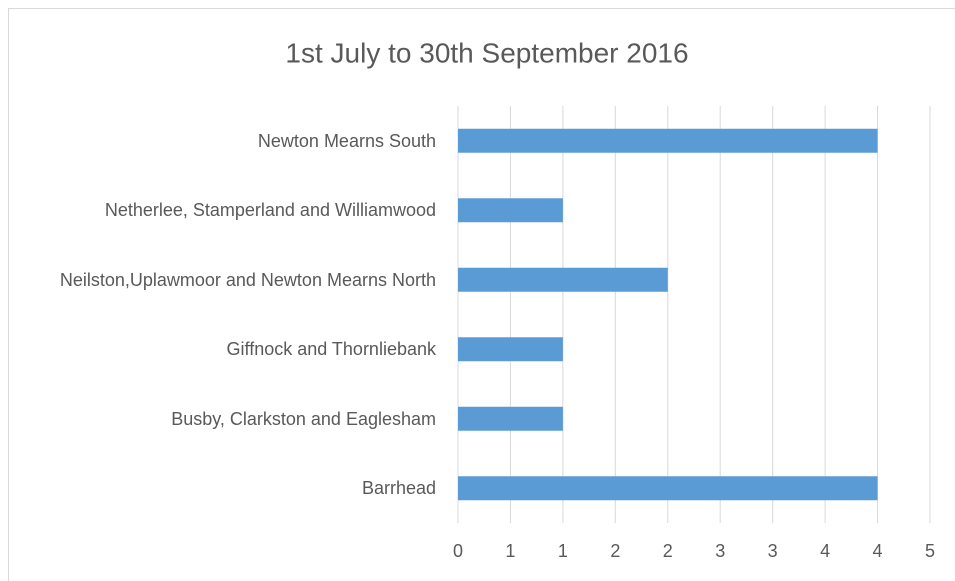 Image resolution: width=955 pixels, height=581 pixels. I want to click on chart-title: 1st July to 30th September 2016, so click(486, 52).